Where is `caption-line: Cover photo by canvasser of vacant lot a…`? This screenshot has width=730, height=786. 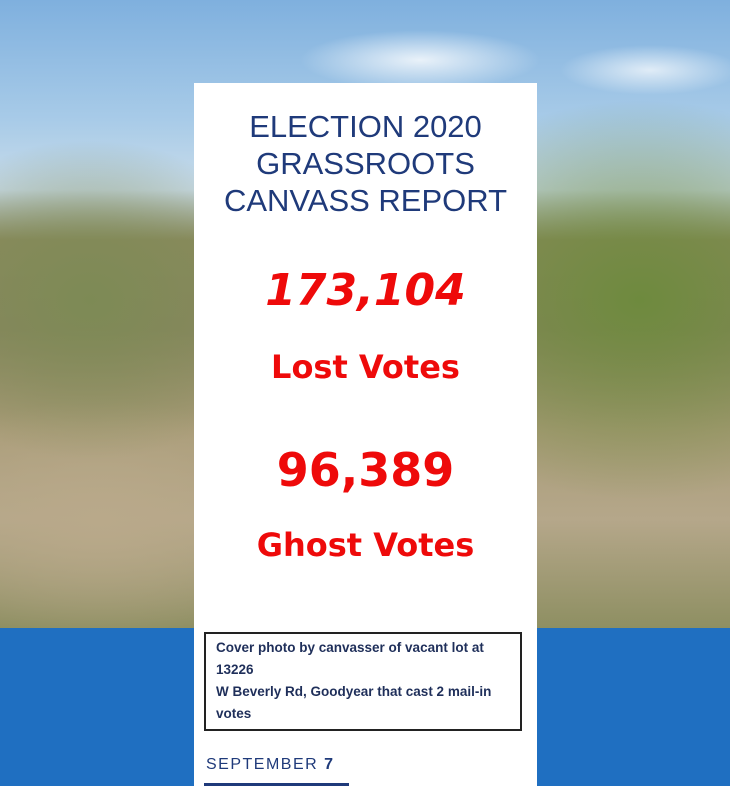
caption-line: Cover photo by canvasser of vacant lot a… is located at coordinates (350, 658).